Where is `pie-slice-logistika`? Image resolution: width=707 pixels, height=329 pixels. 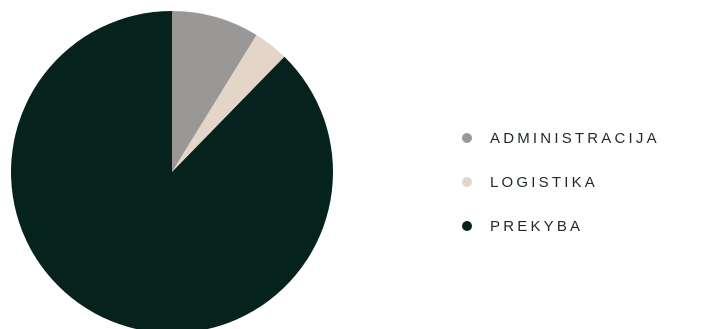 pie-slice-logistika is located at coordinates (228, 103).